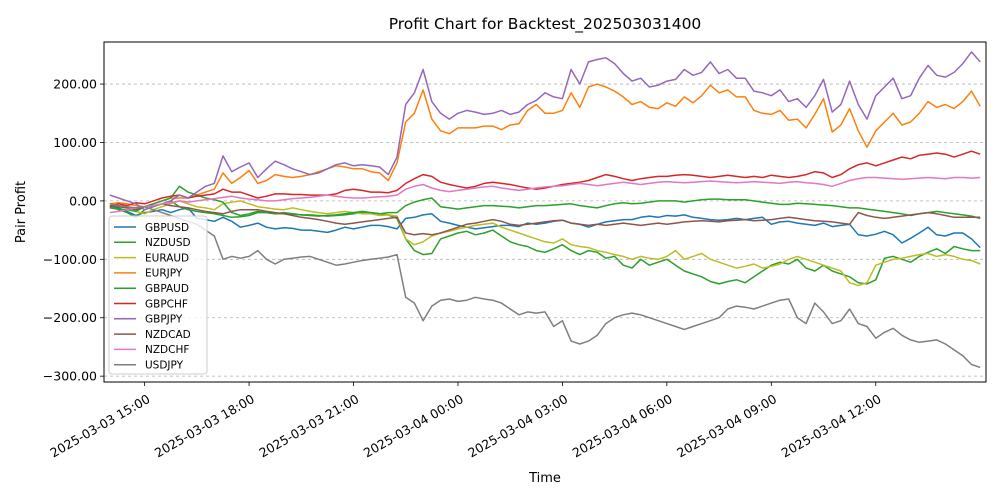 The image size is (1000, 500). I want to click on series-line-nzdusd, so click(545, 242).